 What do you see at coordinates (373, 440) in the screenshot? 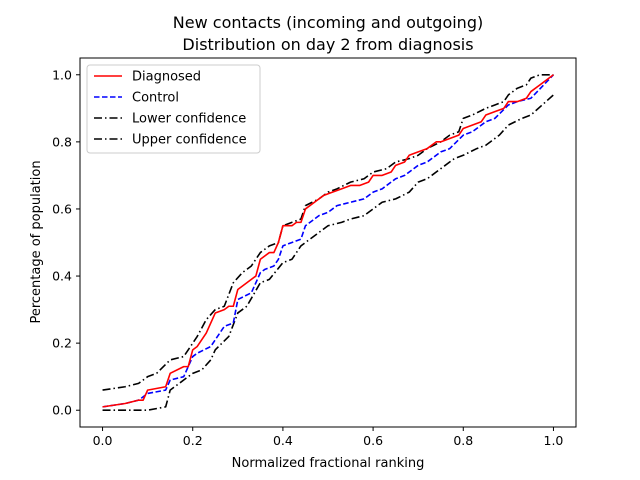
I see `x-tick-label: 0.6` at bounding box center [373, 440].